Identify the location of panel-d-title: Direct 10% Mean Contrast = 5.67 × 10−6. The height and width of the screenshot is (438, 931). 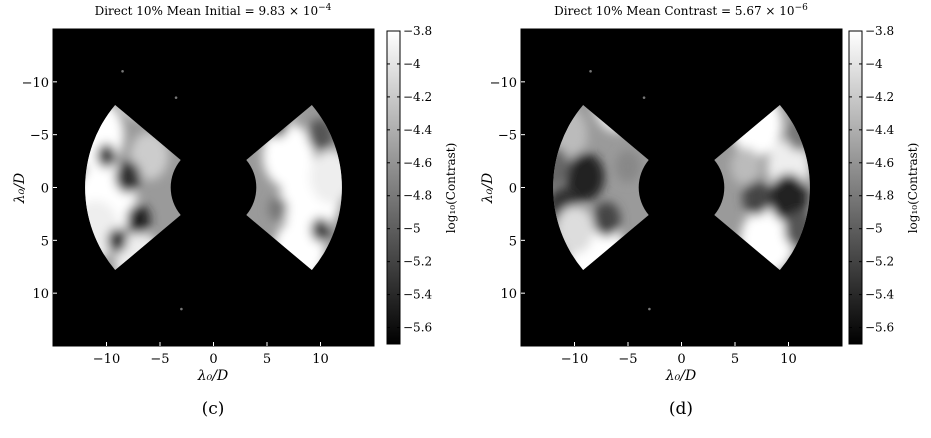
(681, 10).